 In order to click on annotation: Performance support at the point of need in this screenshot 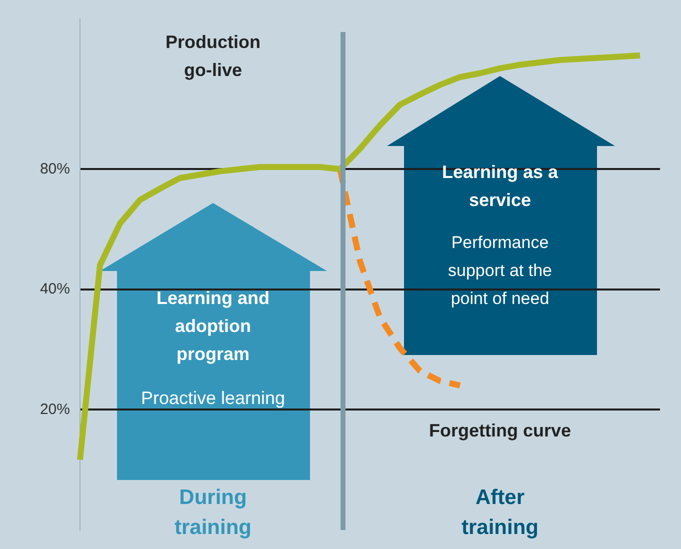, I will do `click(500, 271)`.